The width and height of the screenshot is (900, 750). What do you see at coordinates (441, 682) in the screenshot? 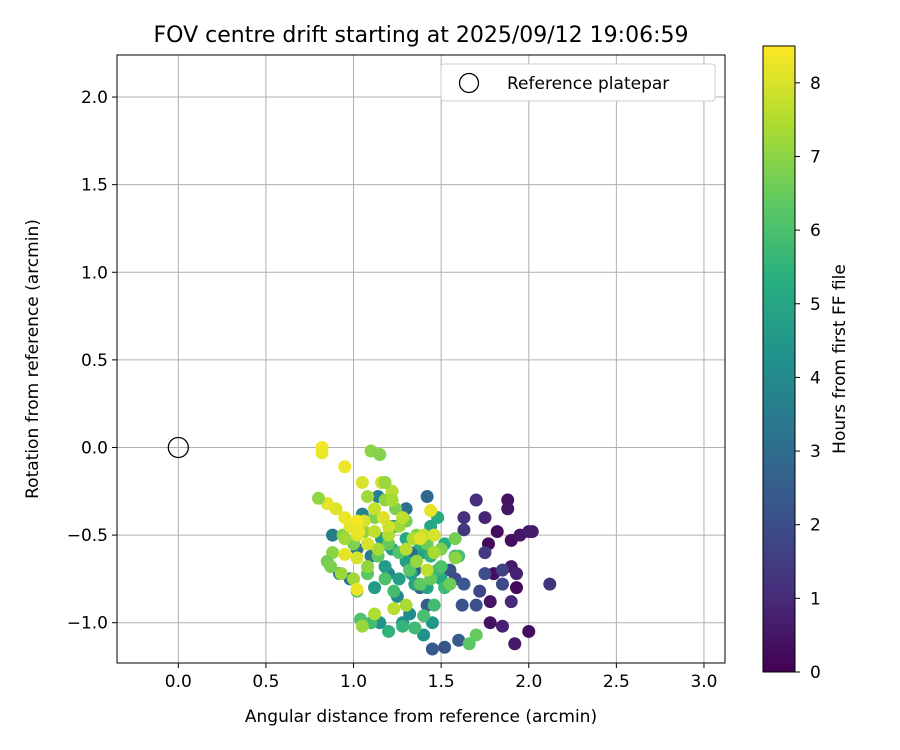
I see `x-tick-label: 1.5` at bounding box center [441, 682].